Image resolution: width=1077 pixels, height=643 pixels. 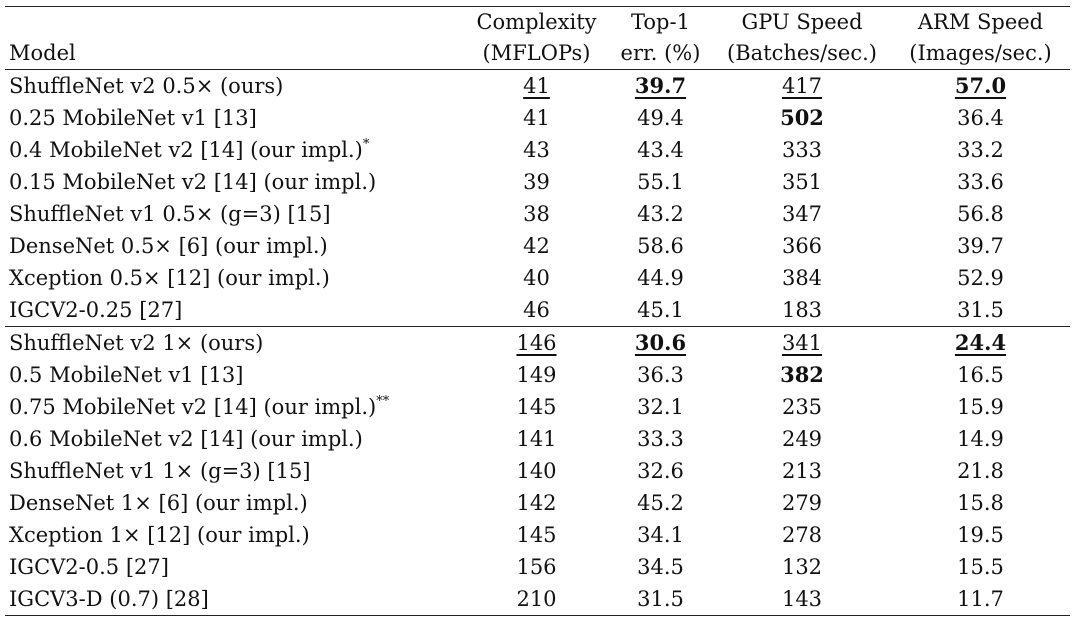 I want to click on table-row: ShuffleNet v2 1× (ours) 146 30.6 341 24.4, so click(x=537, y=342).